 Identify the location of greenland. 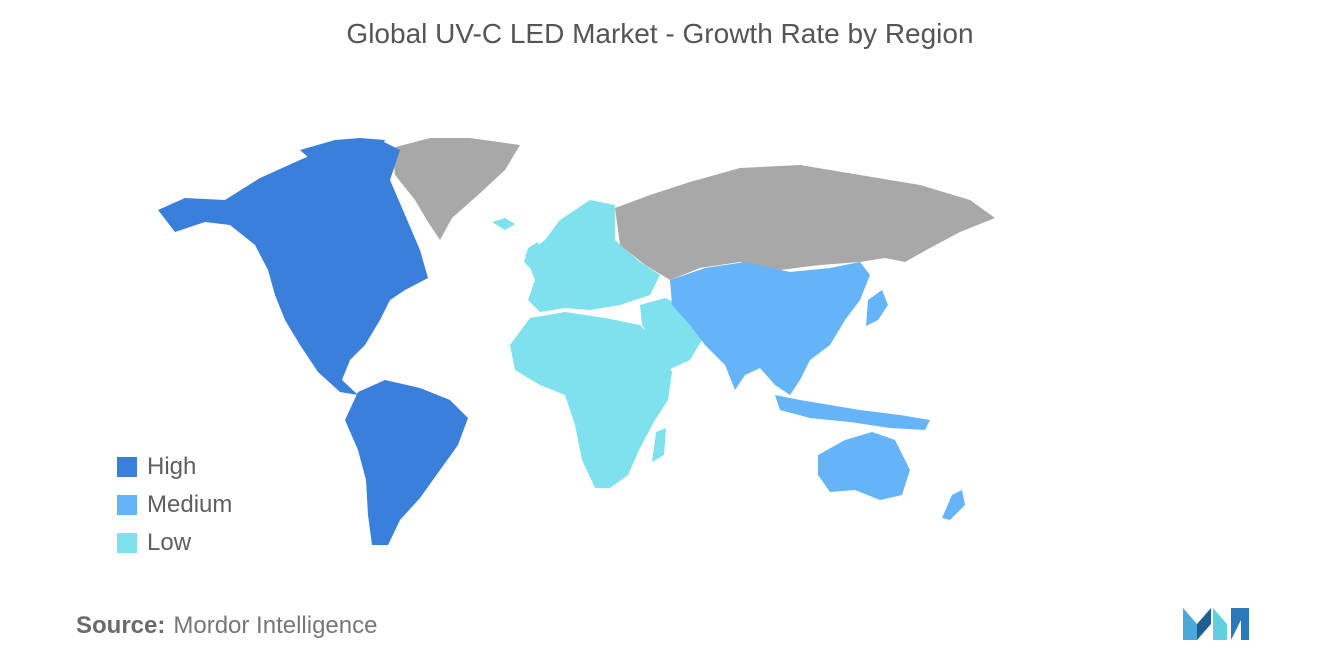
(456, 189).